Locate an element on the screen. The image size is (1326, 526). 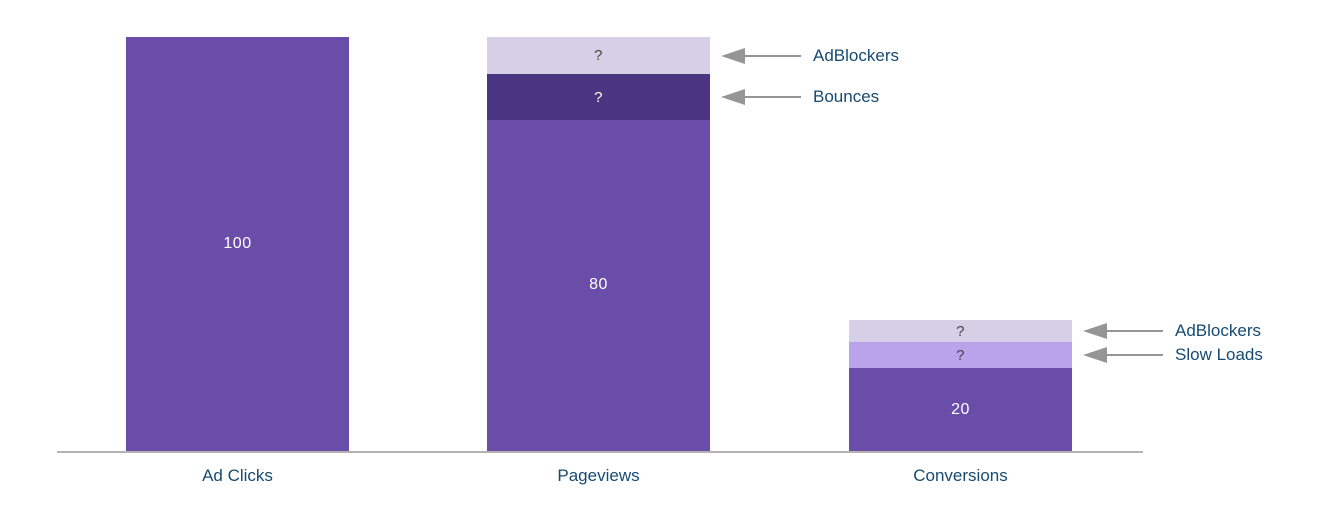
bar-segment-conversions-conversions: 20 is located at coordinates (960, 409).